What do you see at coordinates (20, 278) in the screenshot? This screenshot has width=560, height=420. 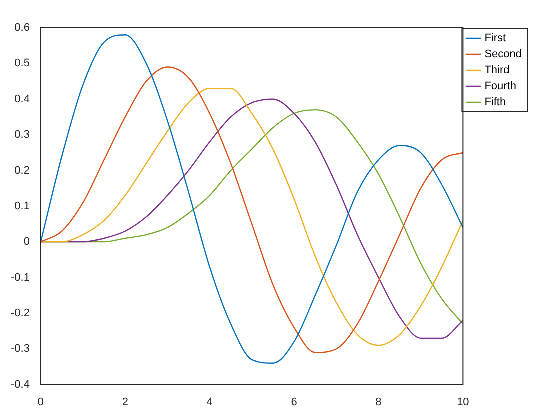 I see `y-tick-label: -0.1` at bounding box center [20, 278].